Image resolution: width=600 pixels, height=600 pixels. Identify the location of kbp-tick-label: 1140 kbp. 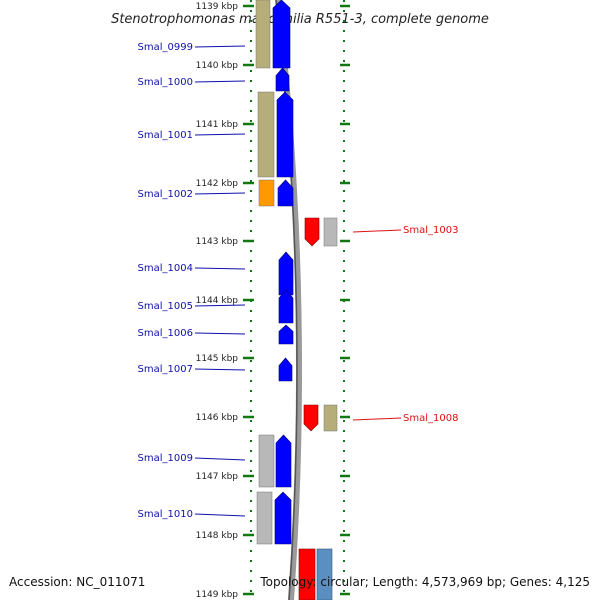
(217, 66).